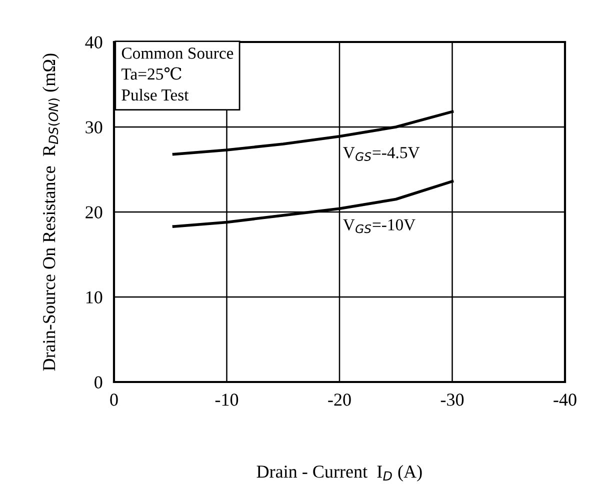 Image resolution: width=602 pixels, height=487 pixels. What do you see at coordinates (178, 53) in the screenshot?
I see `annotation: Common Source` at bounding box center [178, 53].